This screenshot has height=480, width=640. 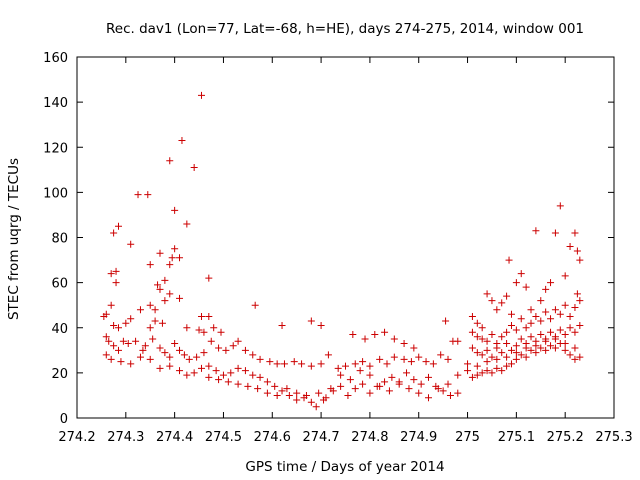 I want to click on x-tick-label: 274.8, so click(x=369, y=437).